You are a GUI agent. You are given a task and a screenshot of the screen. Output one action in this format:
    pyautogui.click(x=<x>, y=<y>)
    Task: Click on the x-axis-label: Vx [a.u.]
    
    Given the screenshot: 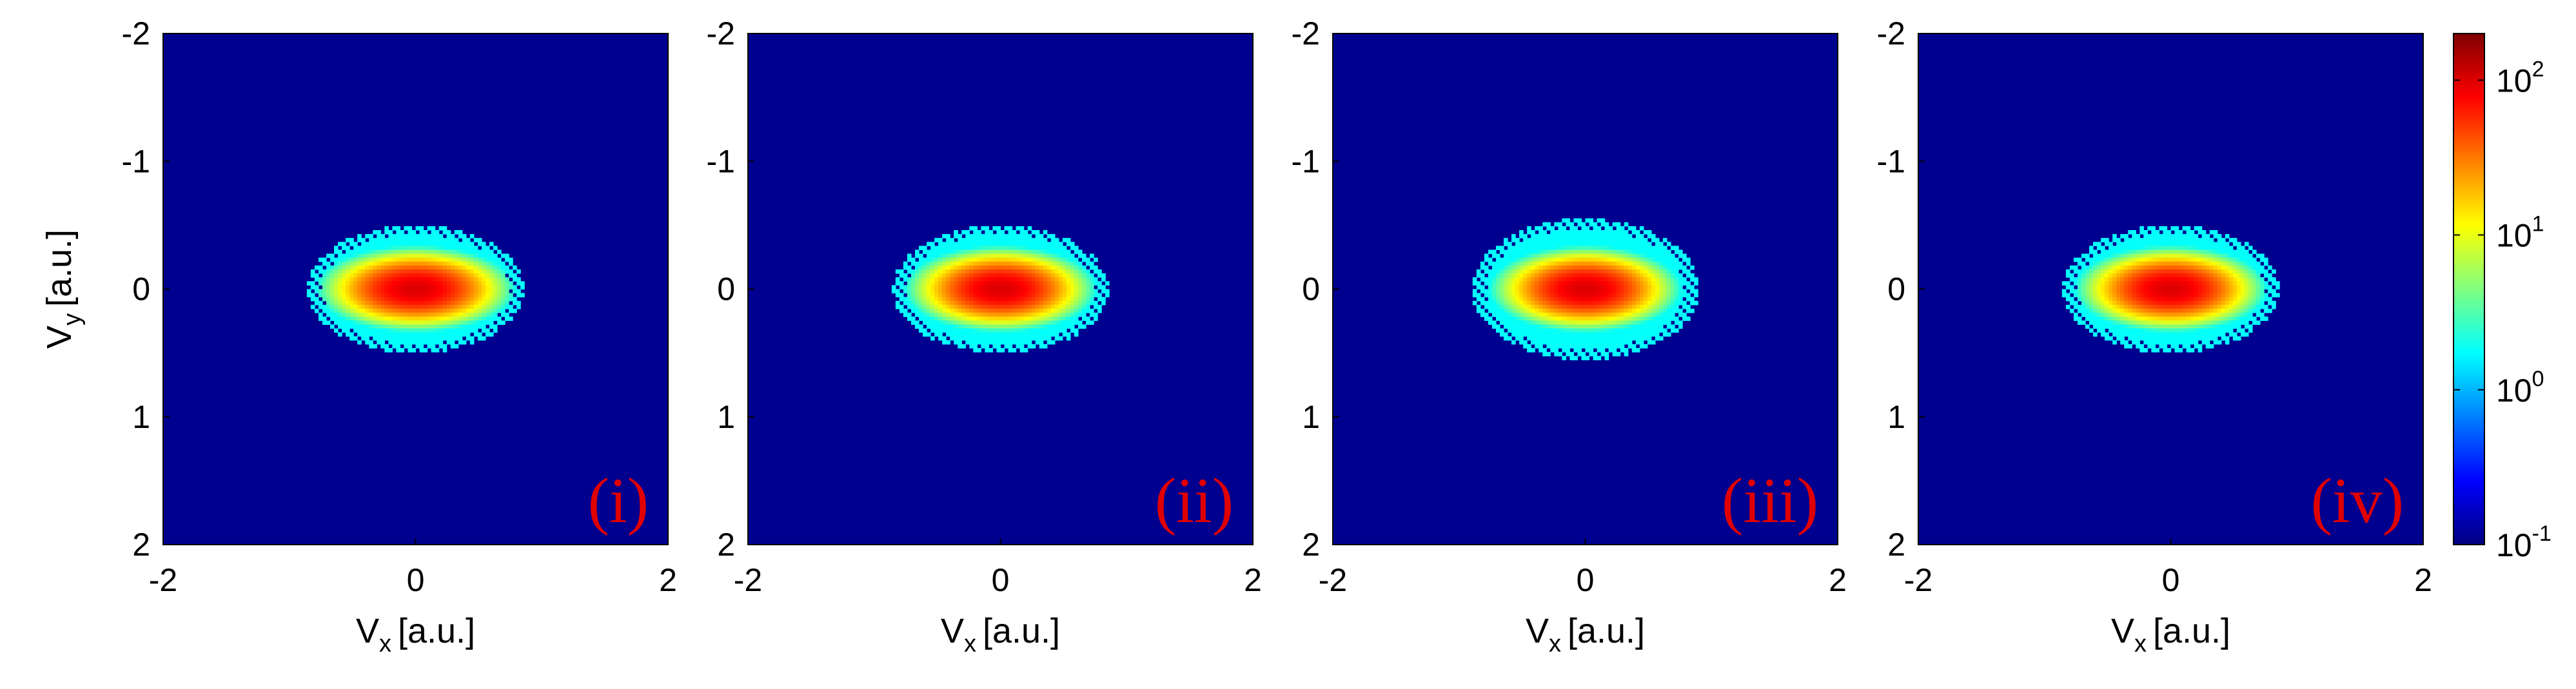 What is the action you would take?
    pyautogui.click(x=1000, y=634)
    